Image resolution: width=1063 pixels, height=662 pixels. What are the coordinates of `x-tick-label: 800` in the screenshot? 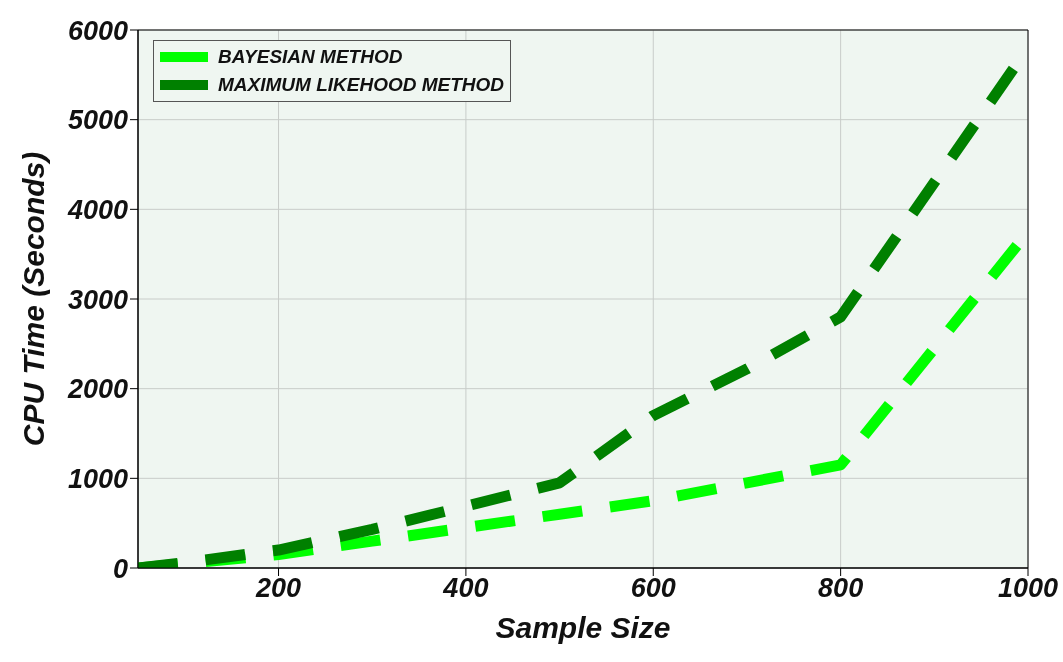 It's located at (841, 588).